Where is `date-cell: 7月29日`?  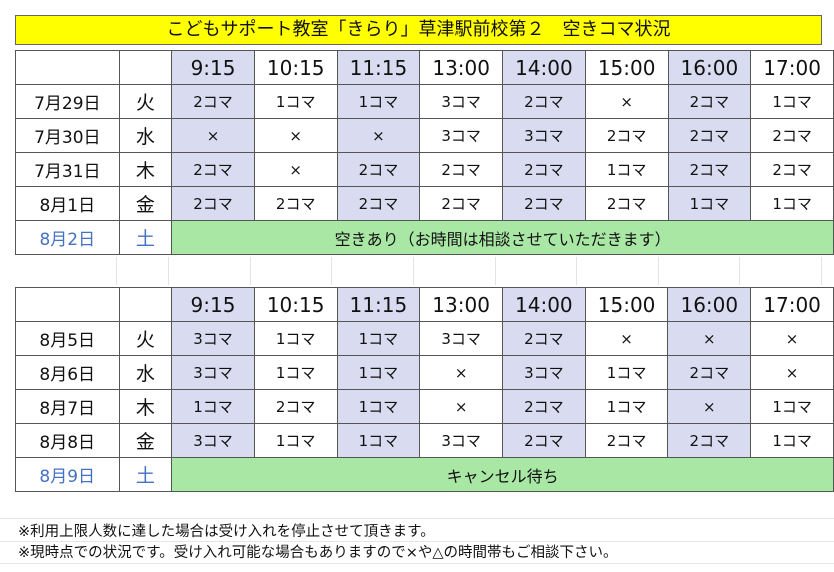 date-cell: 7月29日 is located at coordinates (67, 101).